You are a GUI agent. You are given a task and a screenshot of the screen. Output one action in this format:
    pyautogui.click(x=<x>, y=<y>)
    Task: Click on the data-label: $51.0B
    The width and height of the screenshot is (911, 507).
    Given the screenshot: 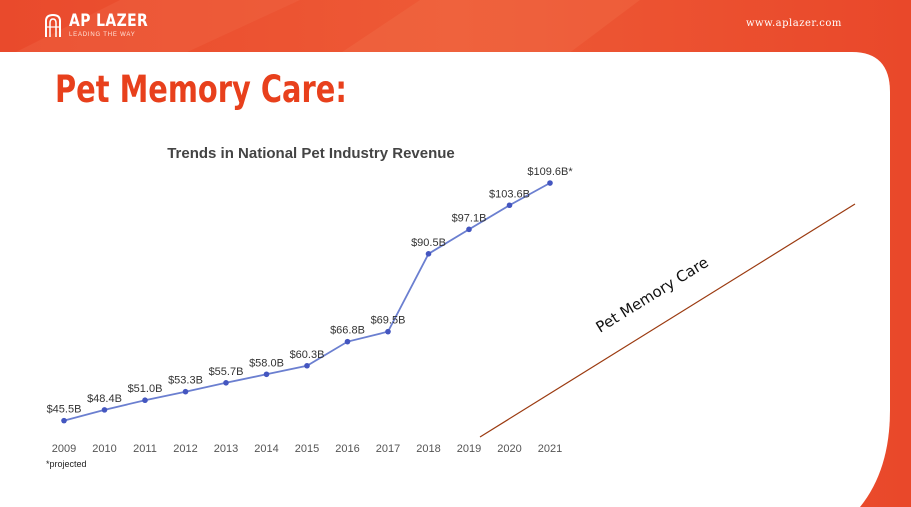 What is the action you would take?
    pyautogui.click(x=145, y=389)
    